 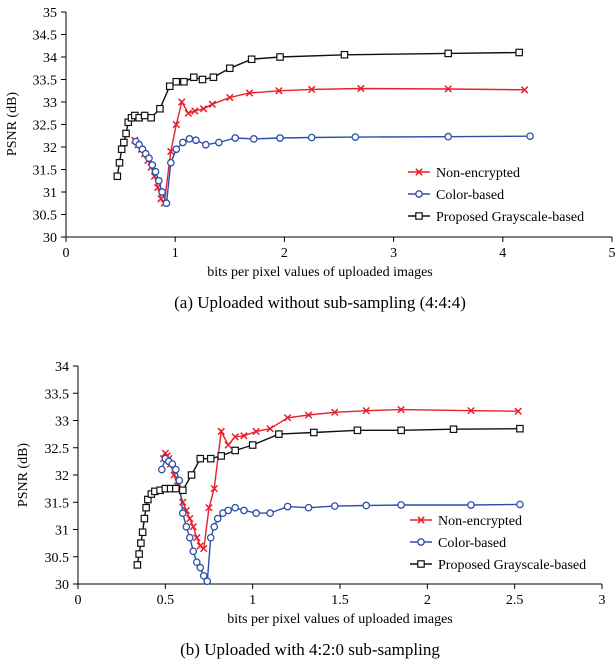 I want to click on y-tick-label: 31, so click(x=62, y=531).